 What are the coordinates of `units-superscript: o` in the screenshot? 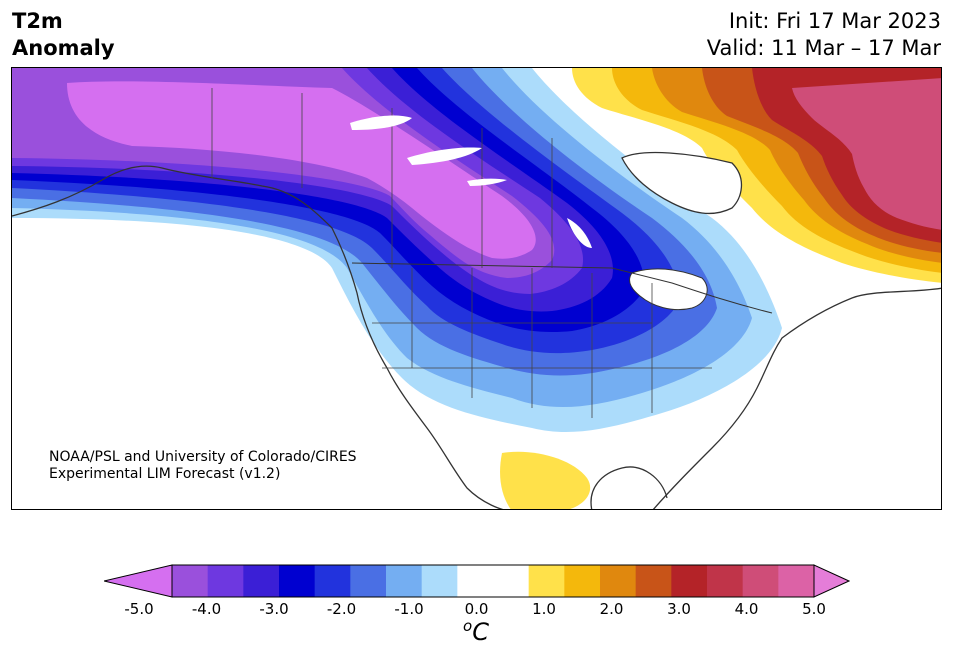 It's located at (468, 626).